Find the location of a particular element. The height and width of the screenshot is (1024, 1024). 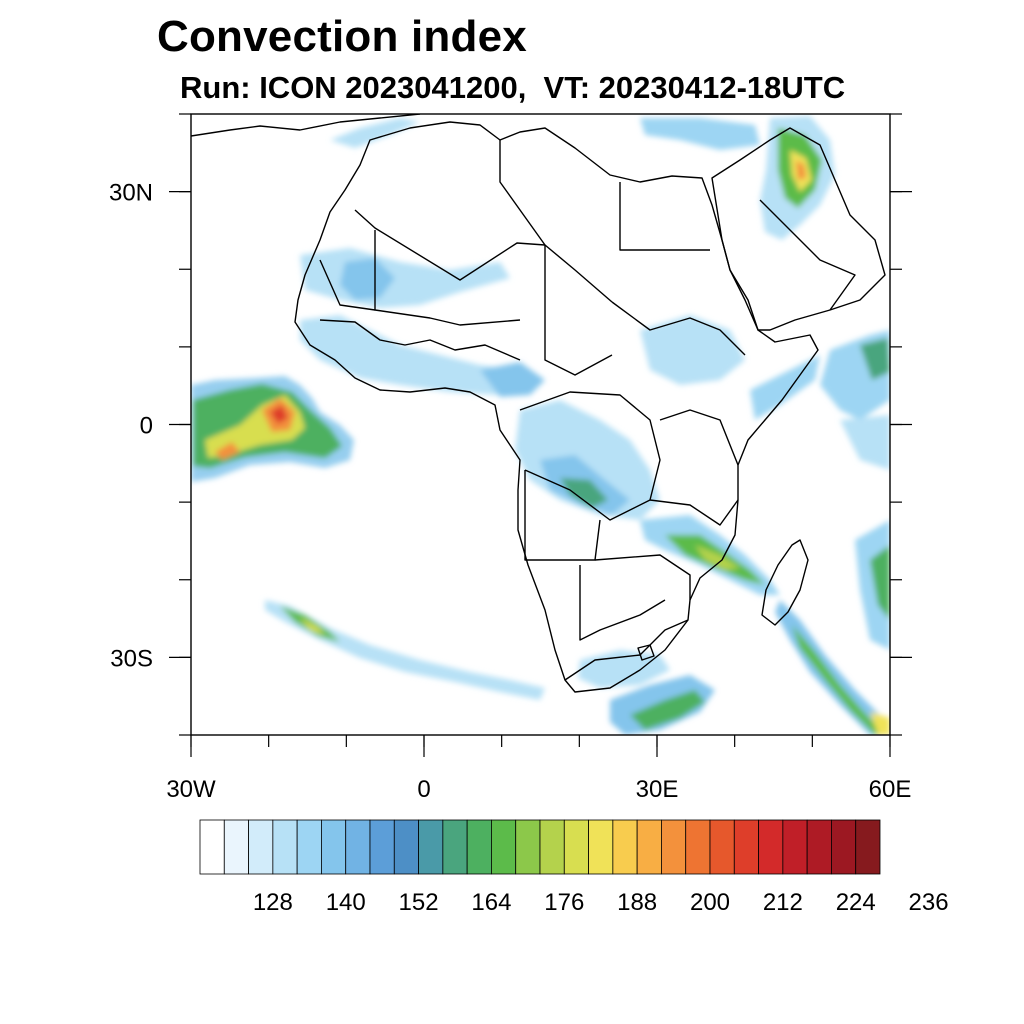

field-horn is located at coordinates (692, 350).